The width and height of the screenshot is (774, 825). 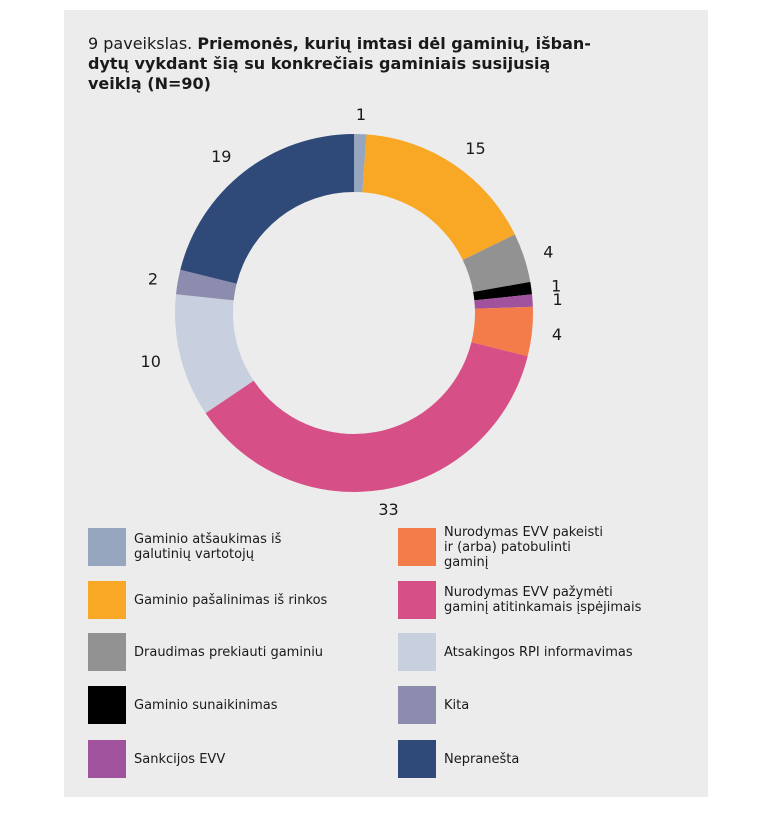 What do you see at coordinates (221, 156) in the screenshot?
I see `slice-value-label: 19` at bounding box center [221, 156].